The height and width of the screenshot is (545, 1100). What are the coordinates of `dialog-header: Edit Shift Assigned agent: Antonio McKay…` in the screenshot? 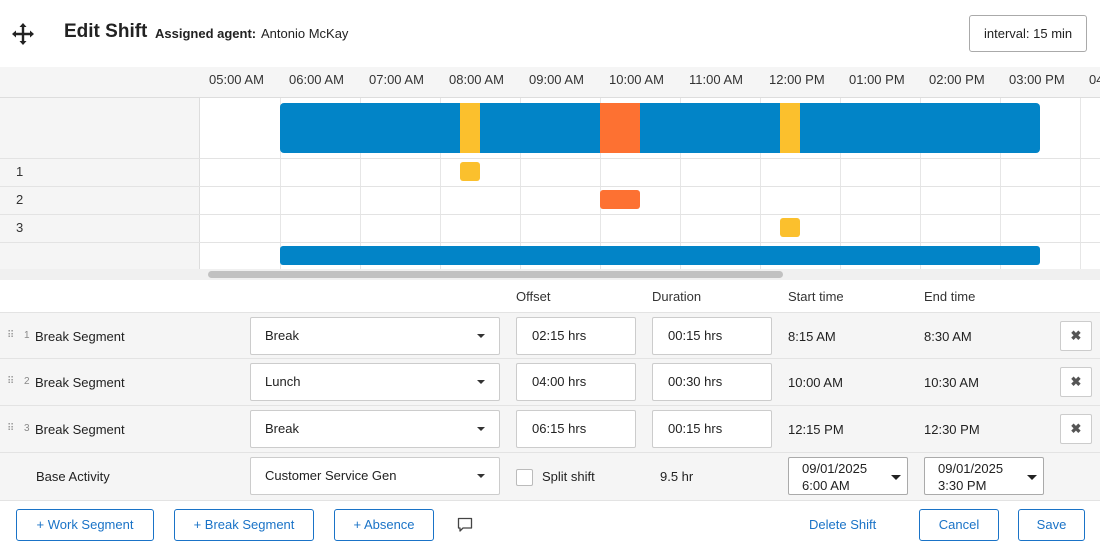 It's located at (550, 33).